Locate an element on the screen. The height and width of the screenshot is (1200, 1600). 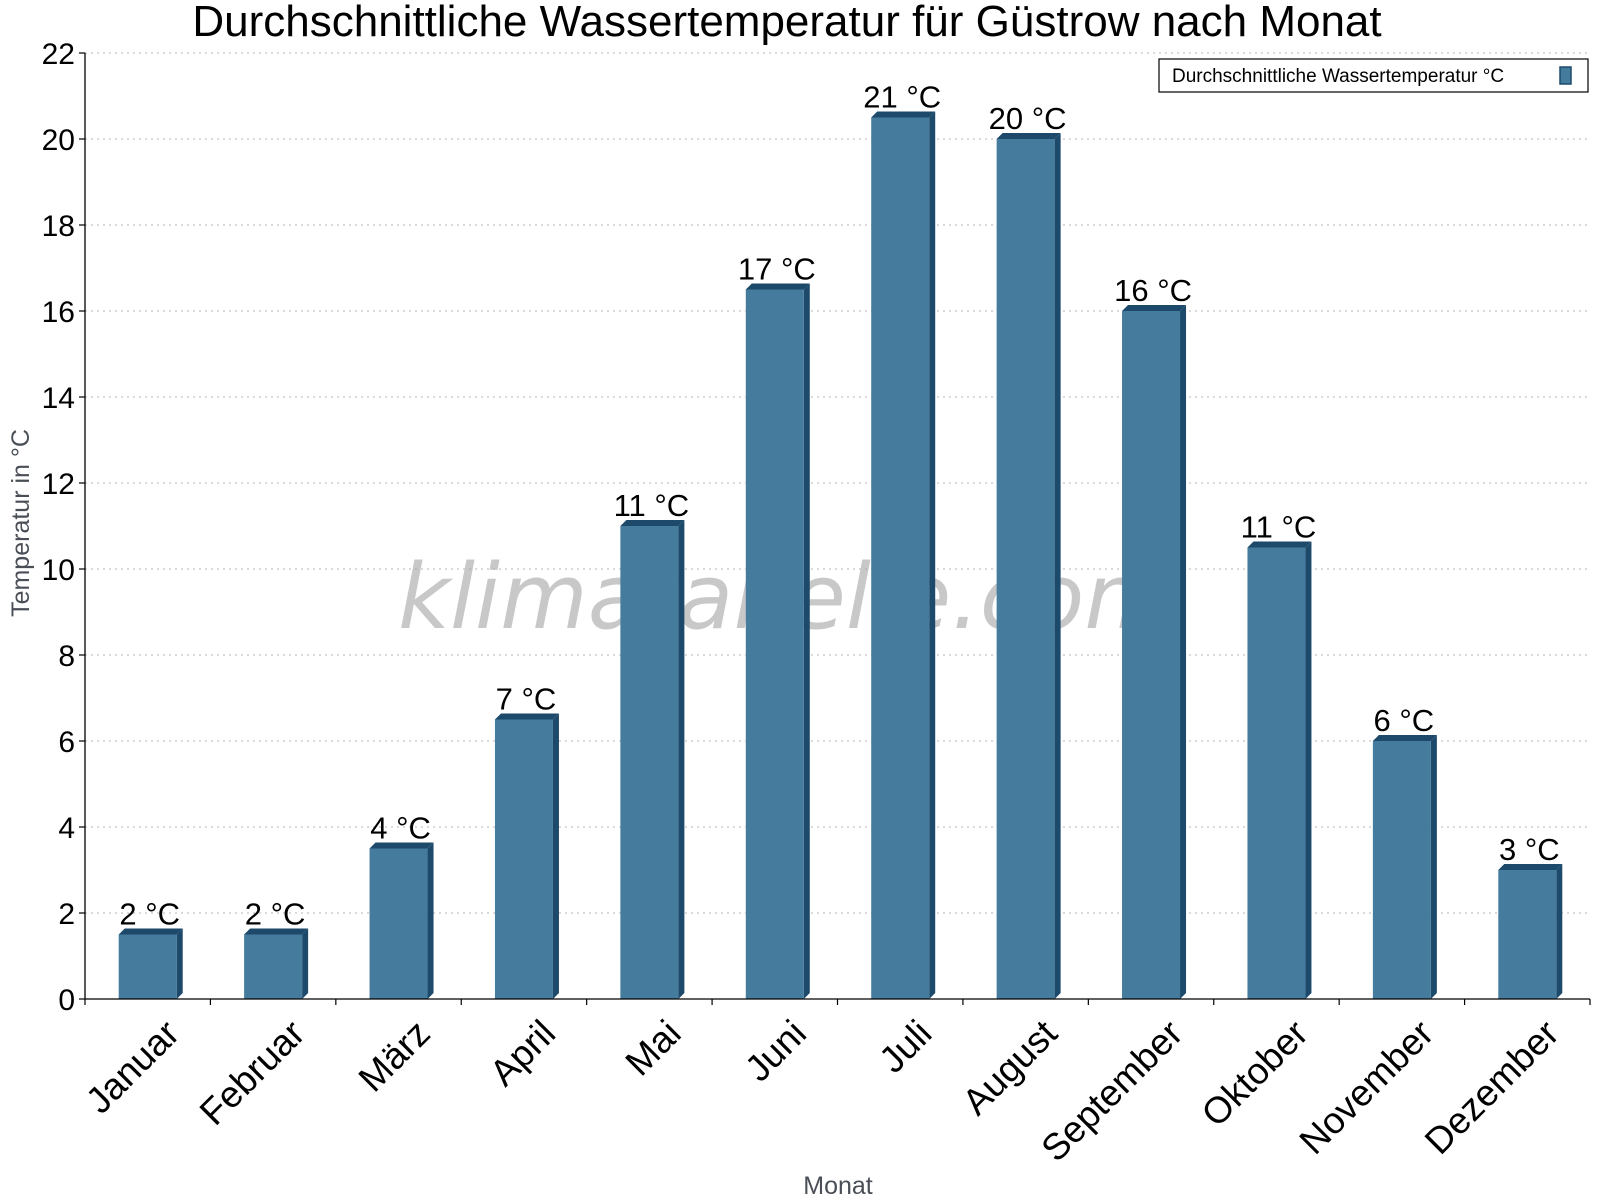
y-tick-label: 4 is located at coordinates (66, 828).